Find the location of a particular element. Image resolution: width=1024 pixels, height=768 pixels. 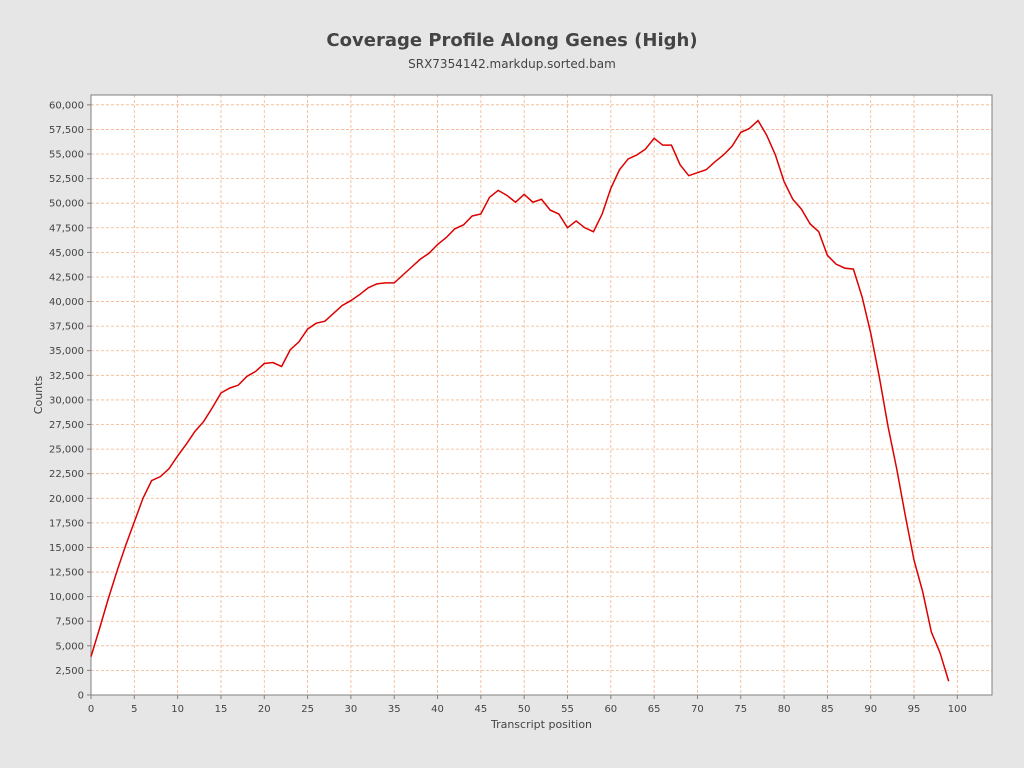

y-tick-label: 57,500 is located at coordinates (66, 130).